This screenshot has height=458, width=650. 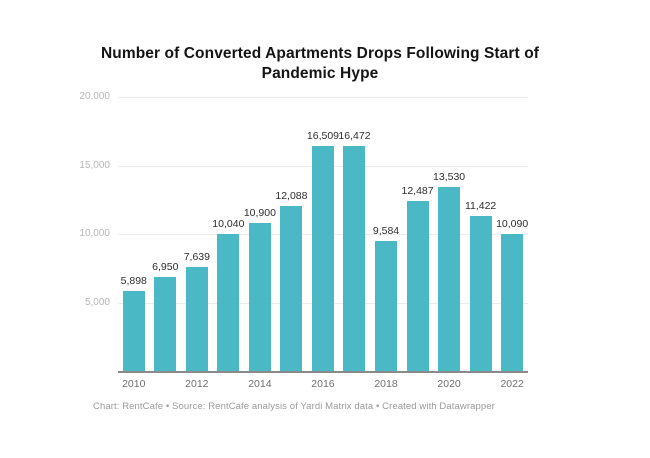 I want to click on bar-slot-2013: 10,040, so click(x=228, y=235).